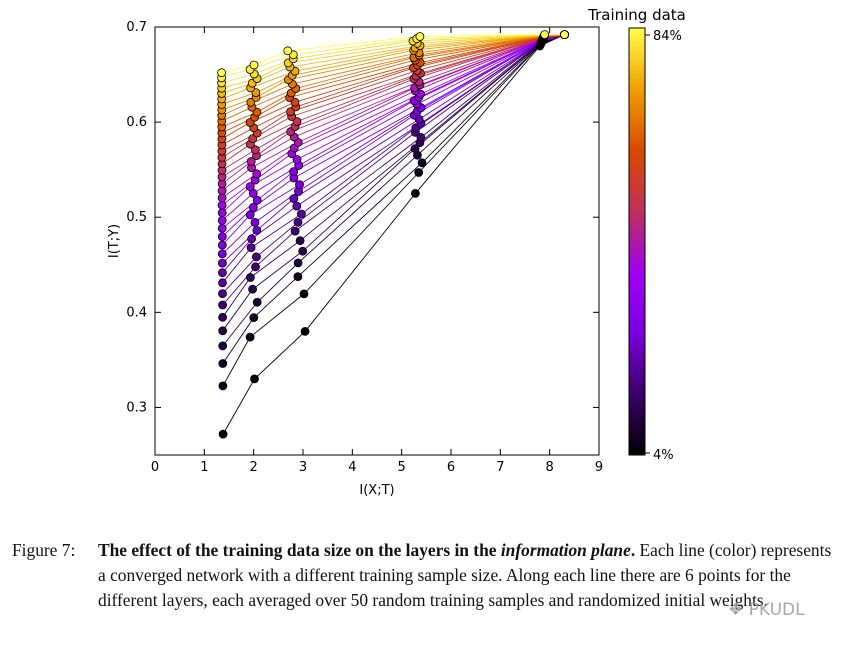 The width and height of the screenshot is (859, 650). What do you see at coordinates (155, 467) in the screenshot?
I see `x-tick-label: 0` at bounding box center [155, 467].